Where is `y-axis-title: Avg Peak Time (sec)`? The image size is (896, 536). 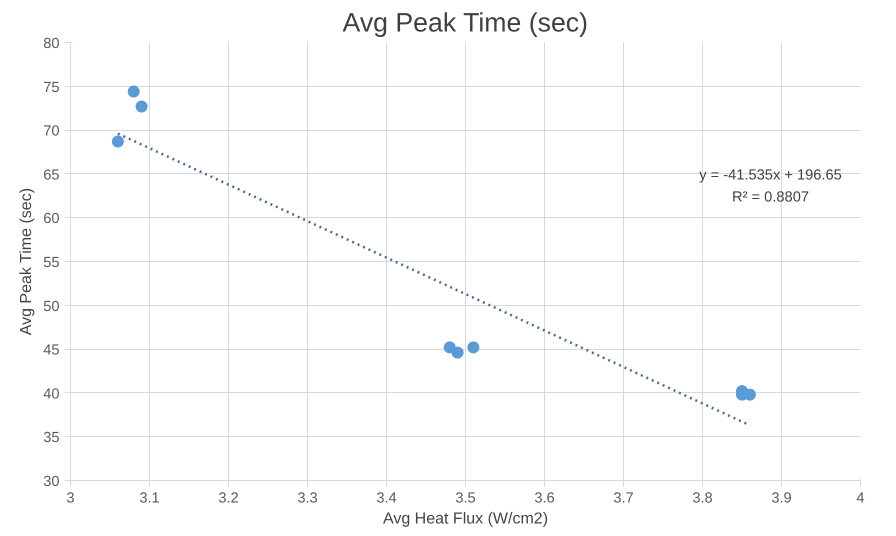 y-axis-title: Avg Peak Time (sec) is located at coordinates (27, 262).